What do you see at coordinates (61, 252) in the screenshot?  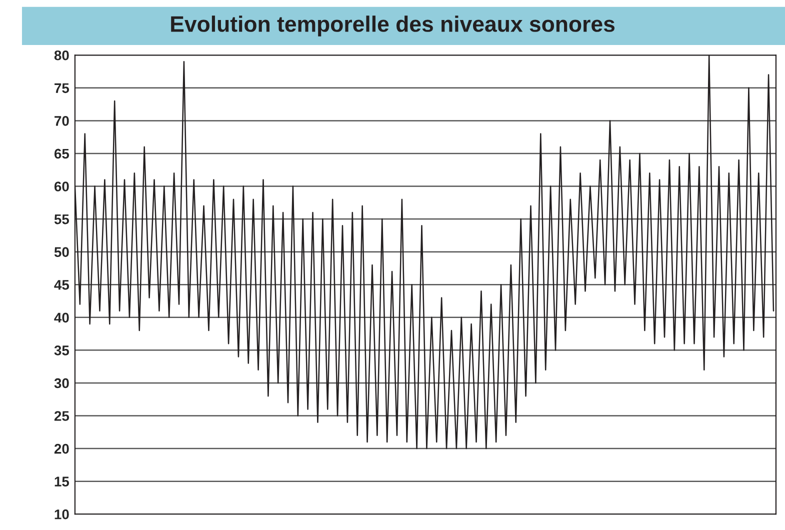 I see `y-tick-label: 50` at bounding box center [61, 252].